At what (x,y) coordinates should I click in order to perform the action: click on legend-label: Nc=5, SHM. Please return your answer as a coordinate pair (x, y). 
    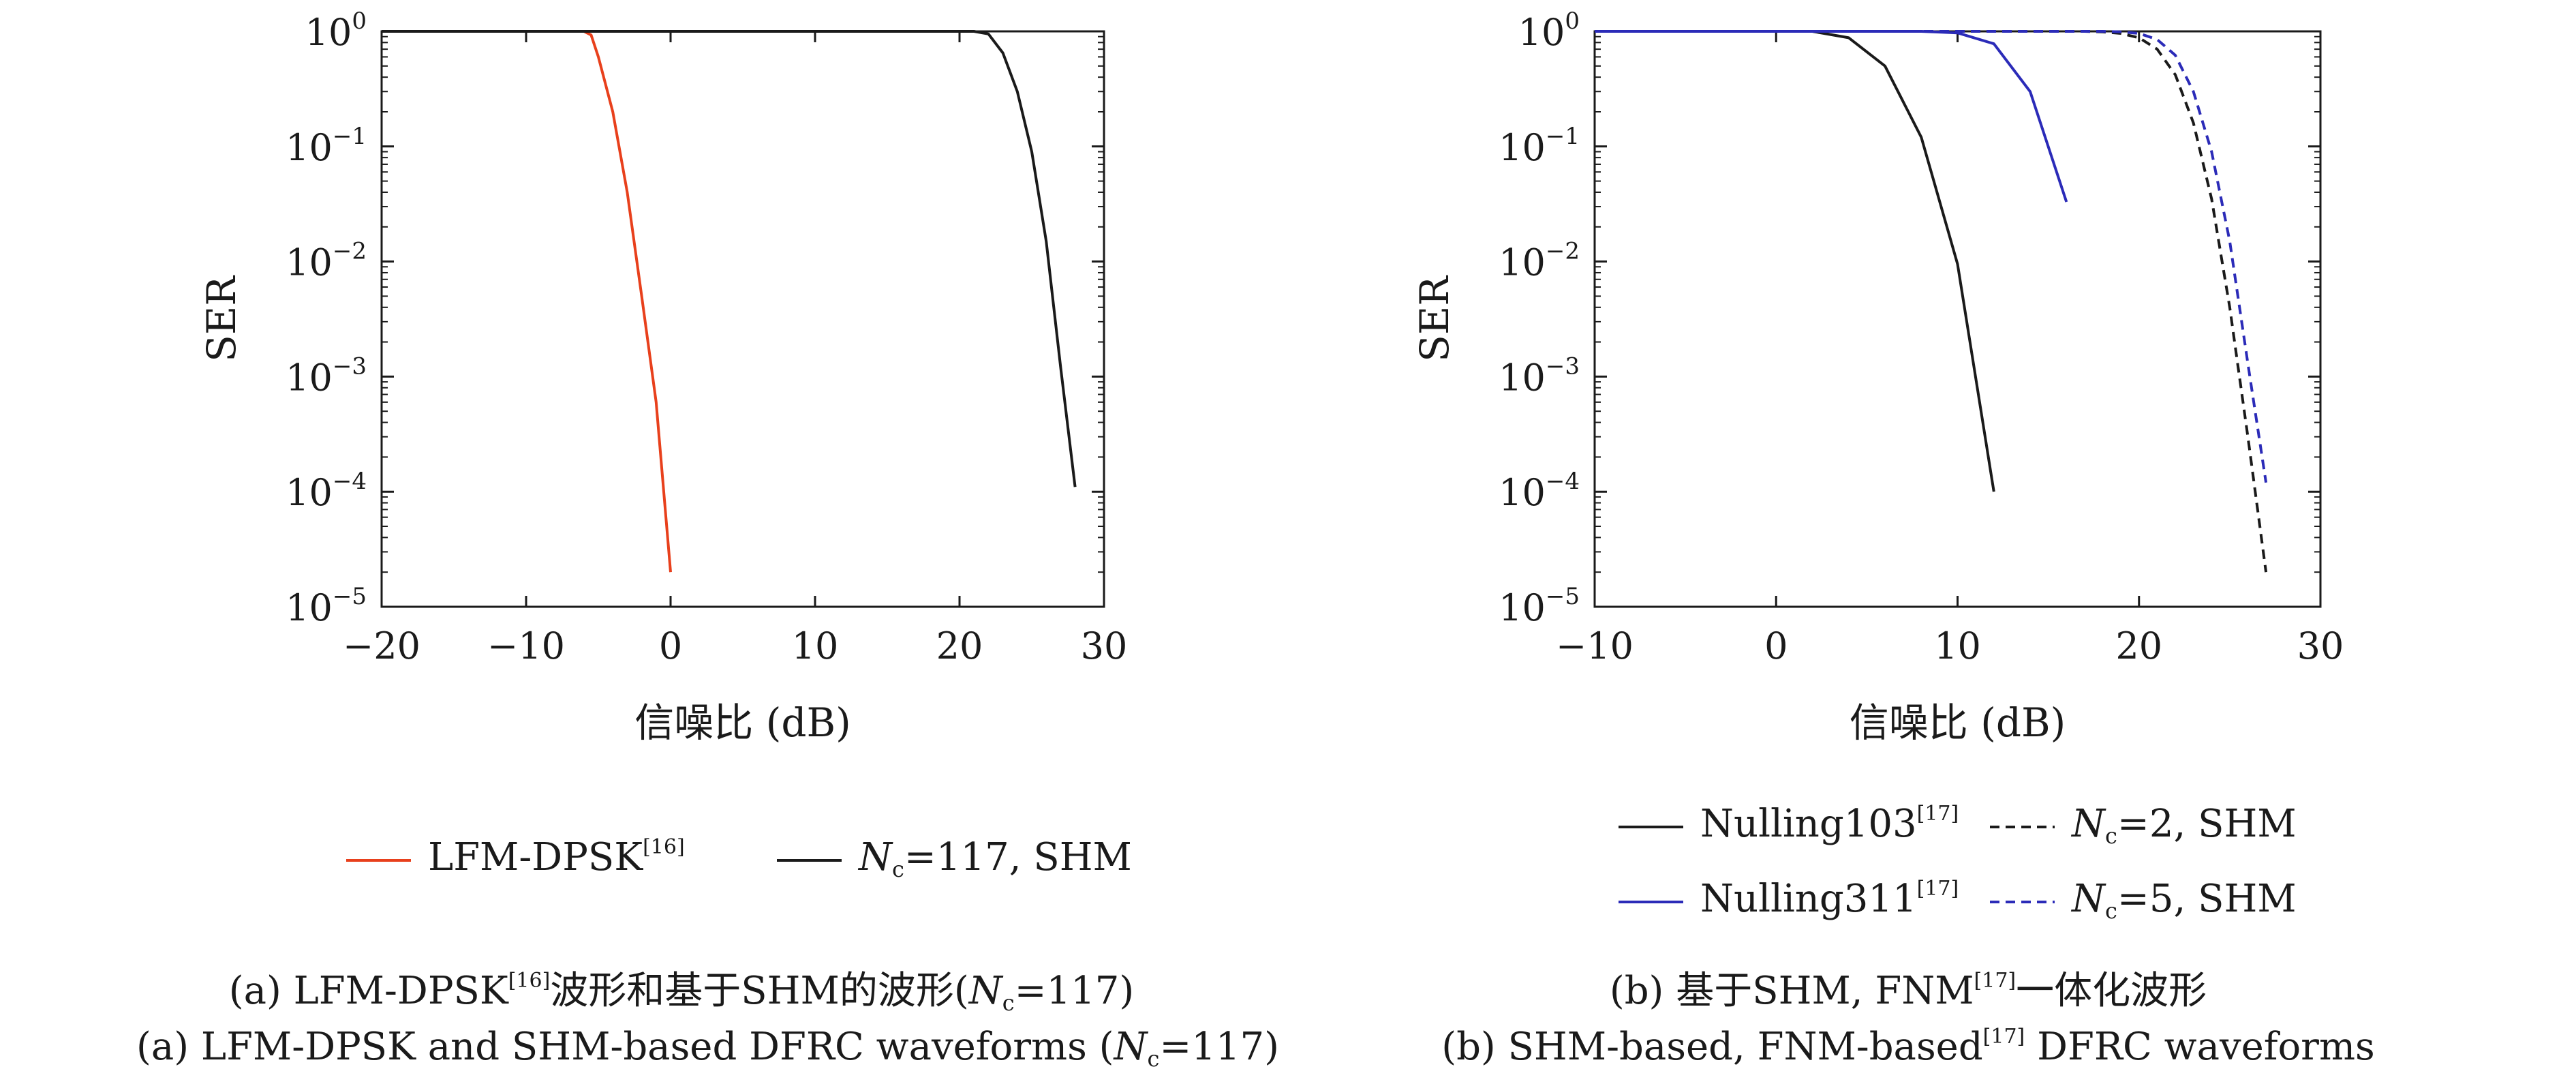
    Looking at the image, I should click on (2184, 900).